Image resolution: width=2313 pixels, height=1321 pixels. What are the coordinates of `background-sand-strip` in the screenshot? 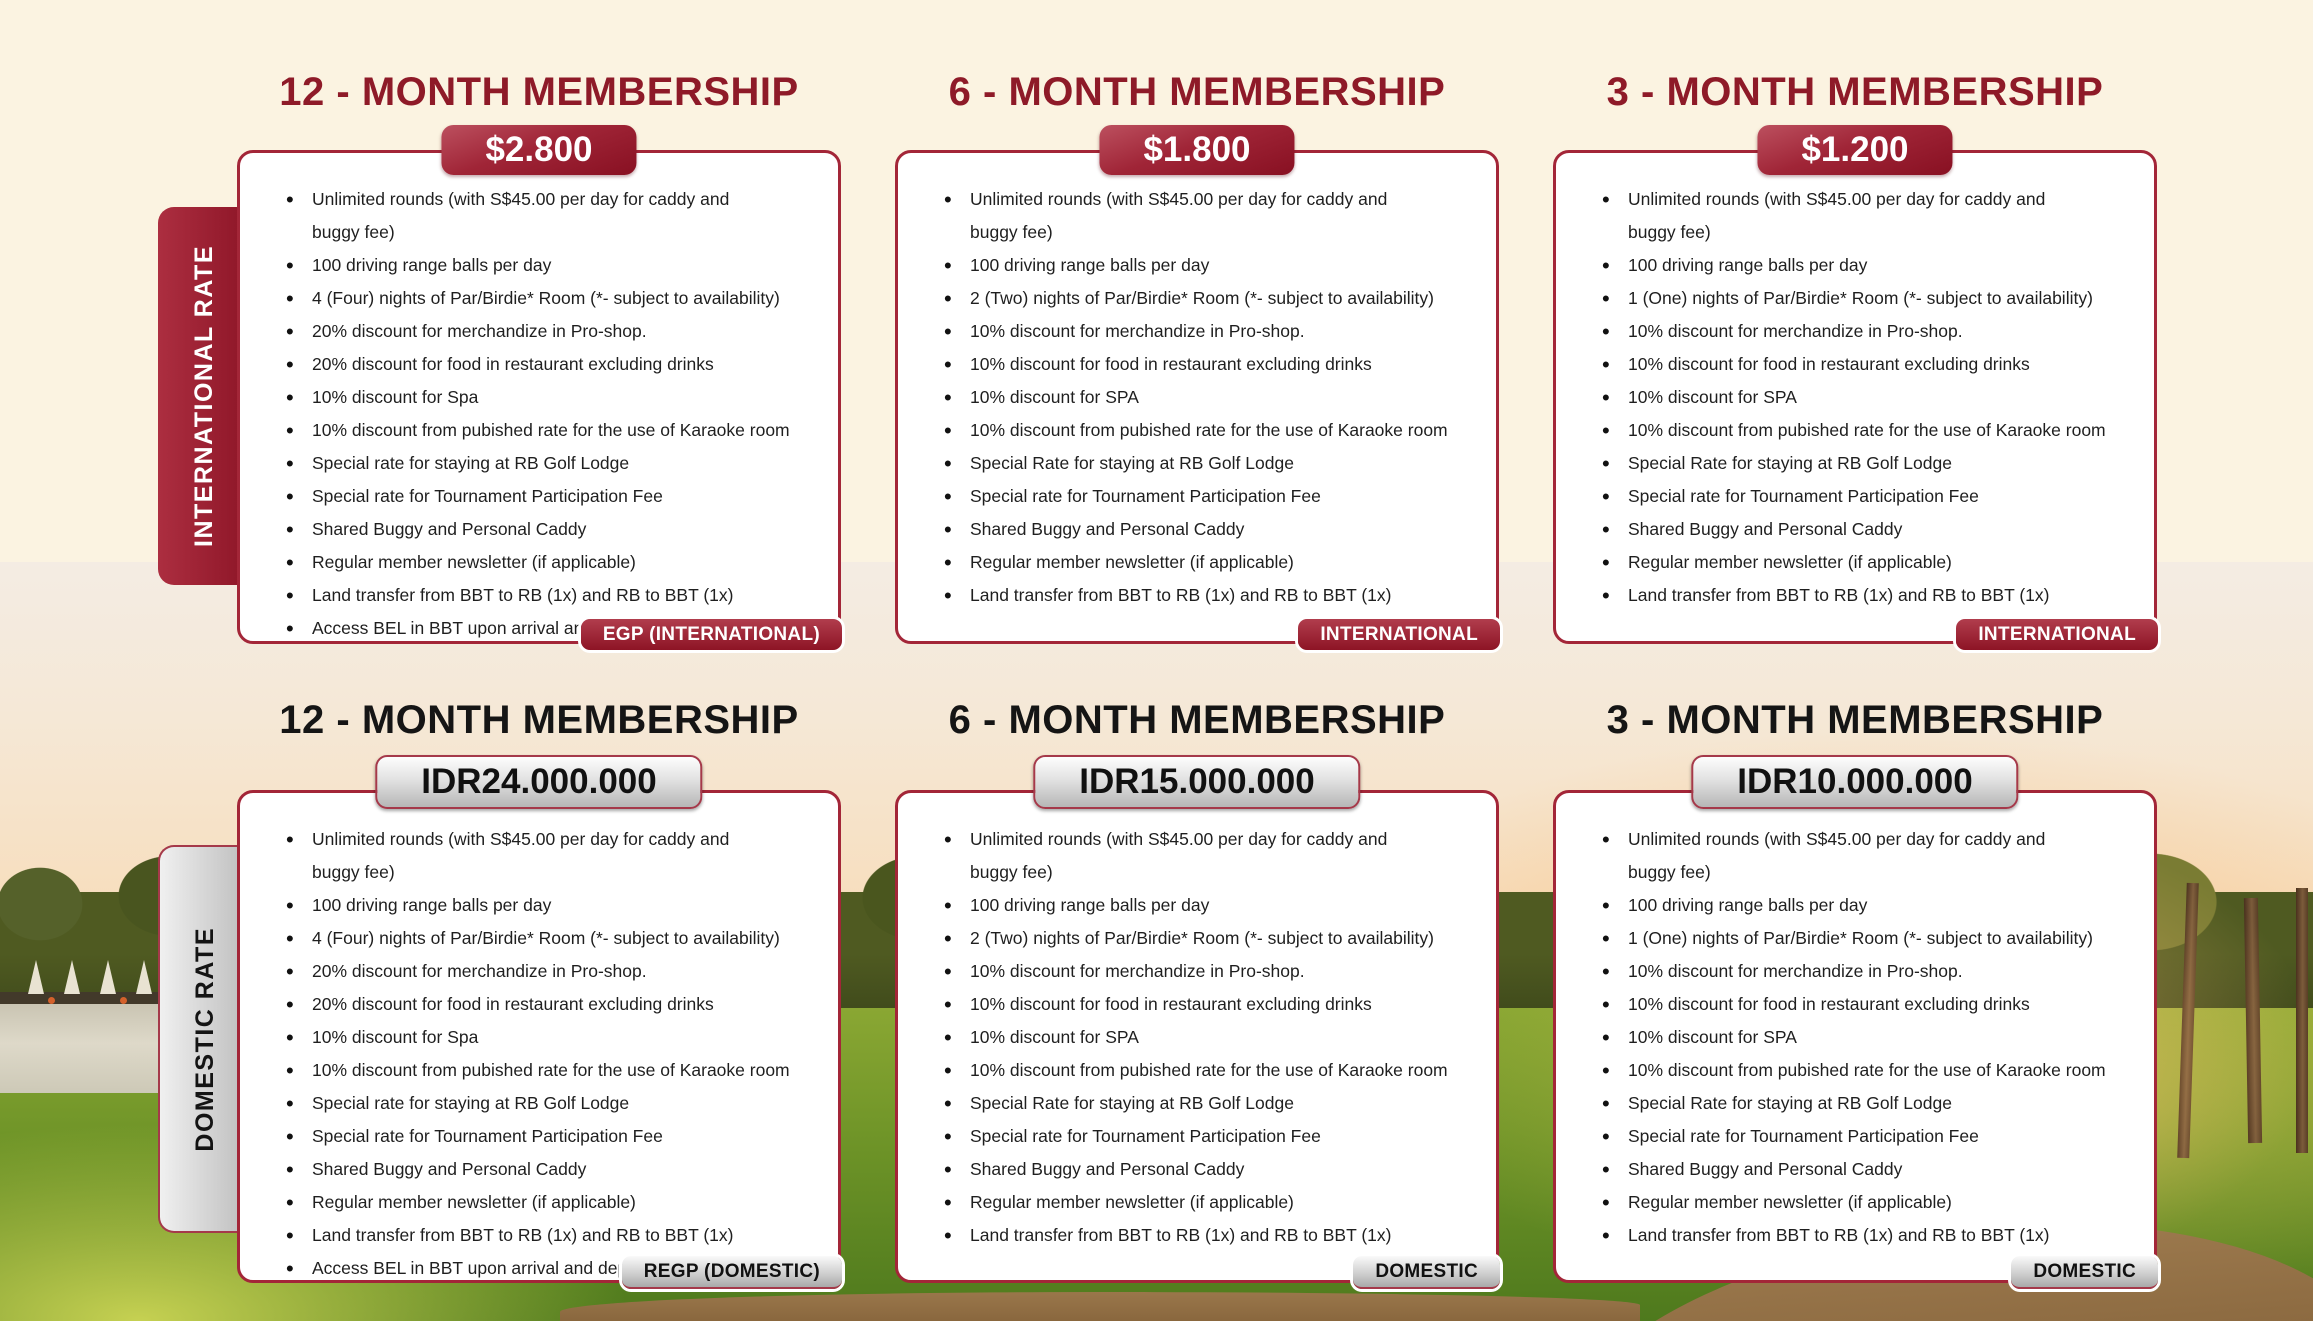 It's located at (1100, 1306).